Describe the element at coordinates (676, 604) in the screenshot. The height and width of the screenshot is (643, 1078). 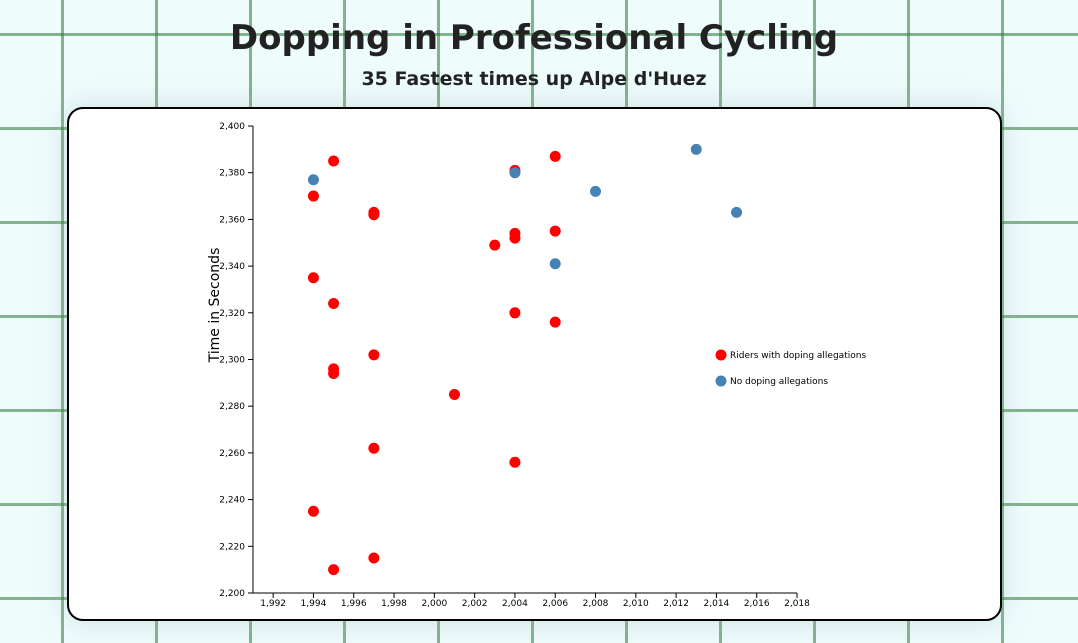
I see `x-tick-label: 2,012` at that location.